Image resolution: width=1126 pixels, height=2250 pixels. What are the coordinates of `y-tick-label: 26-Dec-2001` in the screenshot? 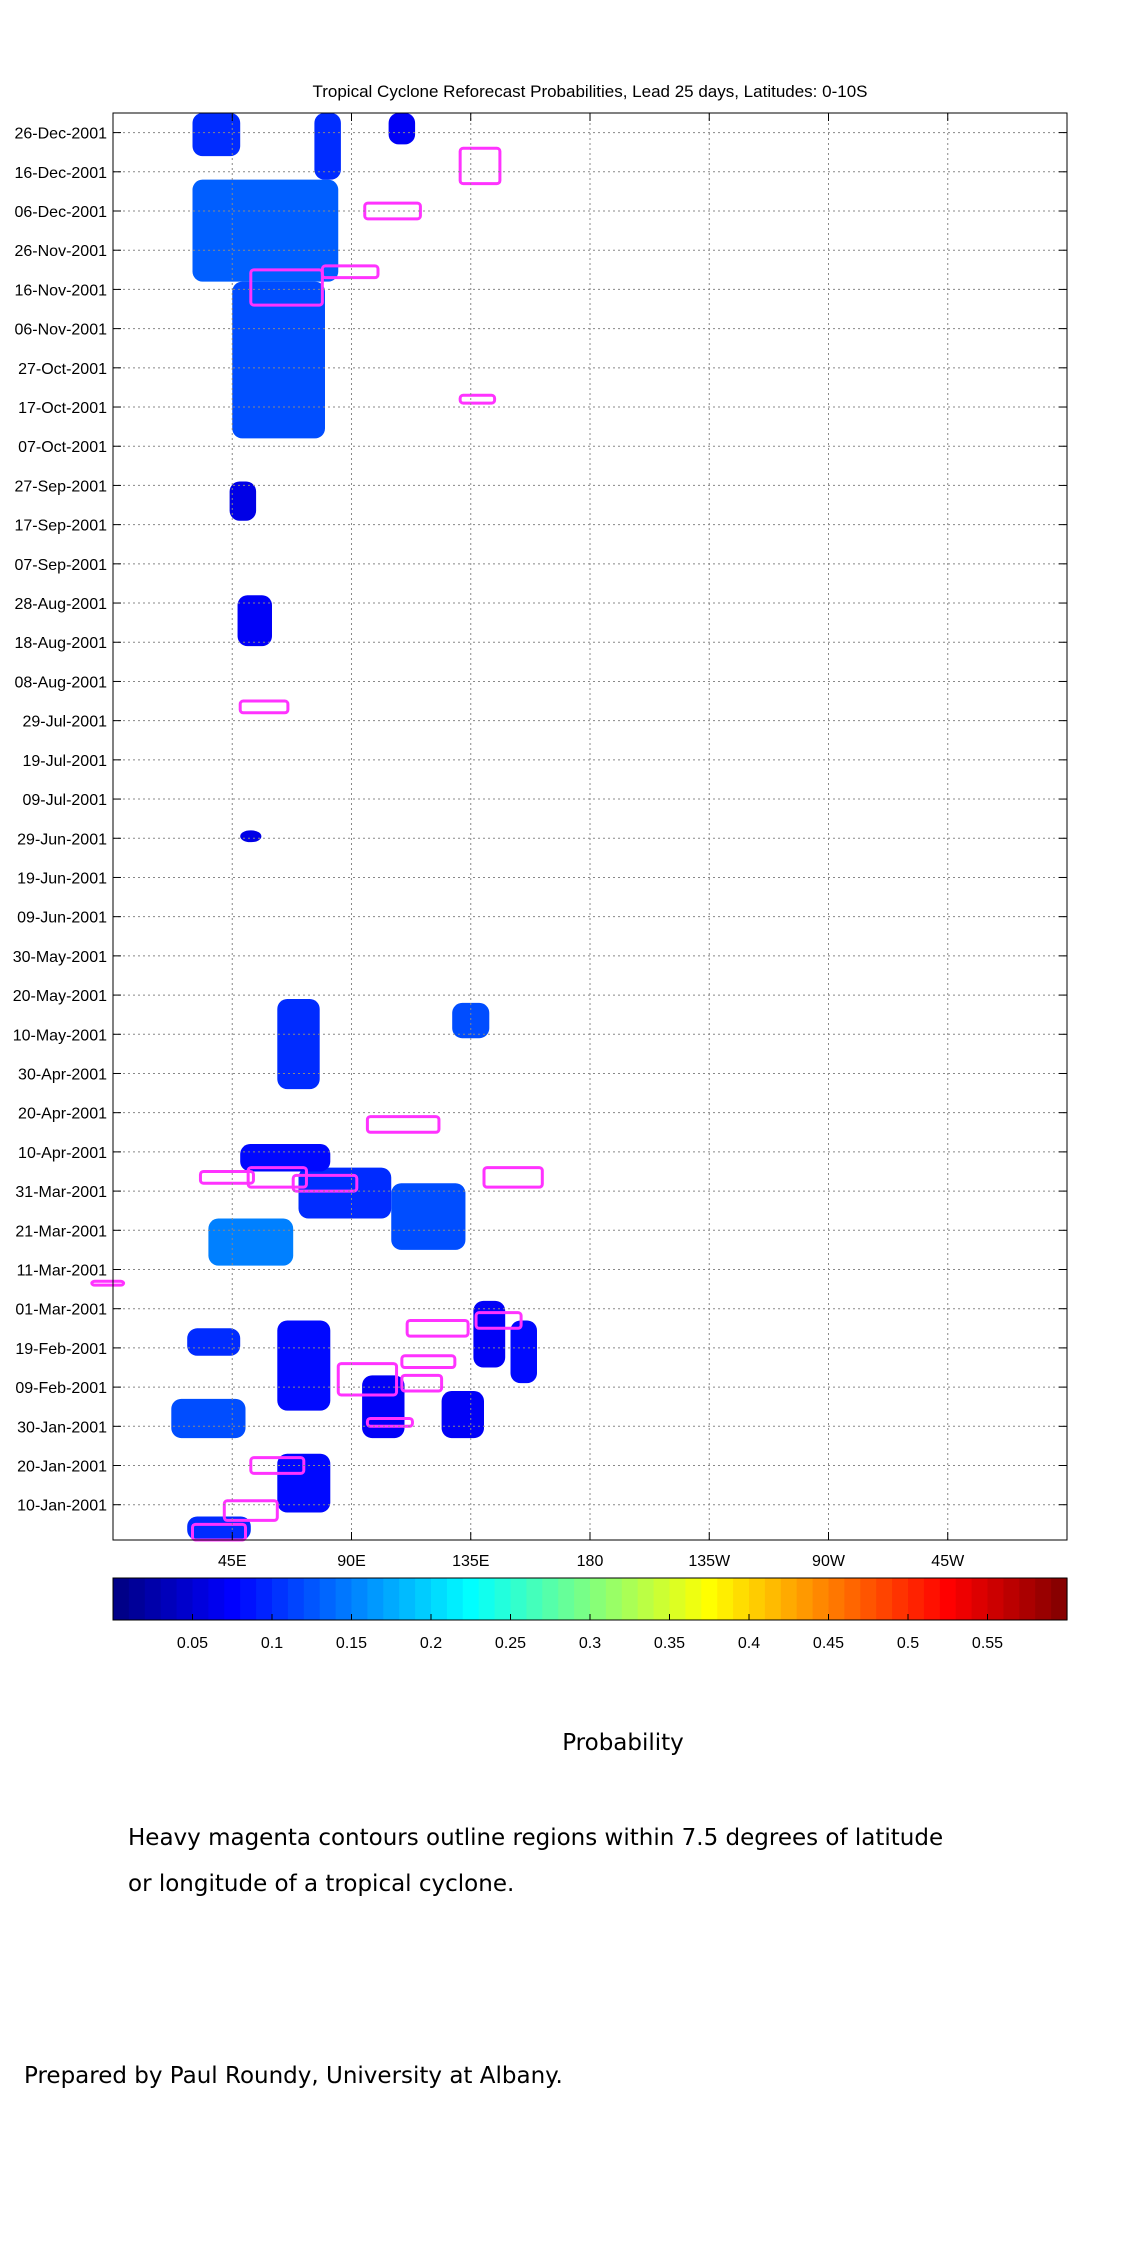 It's located at (61, 134).